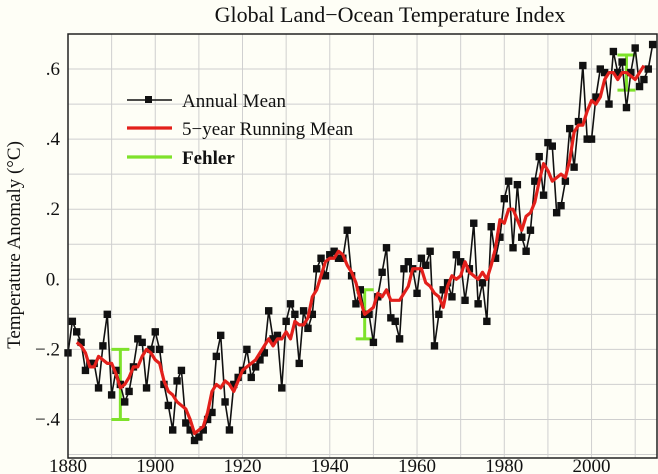 This screenshot has width=658, height=474. What do you see at coordinates (592, 465) in the screenshot?
I see `x-tick-label: 2000` at bounding box center [592, 465].